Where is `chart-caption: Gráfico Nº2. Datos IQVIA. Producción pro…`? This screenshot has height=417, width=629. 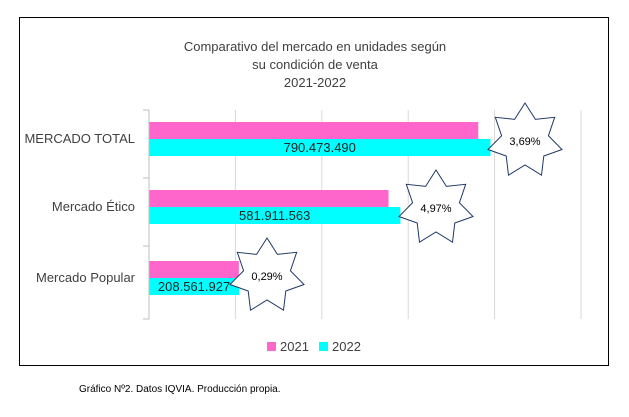 chart-caption: Gráfico Nº2. Datos IQVIA. Producción pro… is located at coordinates (180, 389).